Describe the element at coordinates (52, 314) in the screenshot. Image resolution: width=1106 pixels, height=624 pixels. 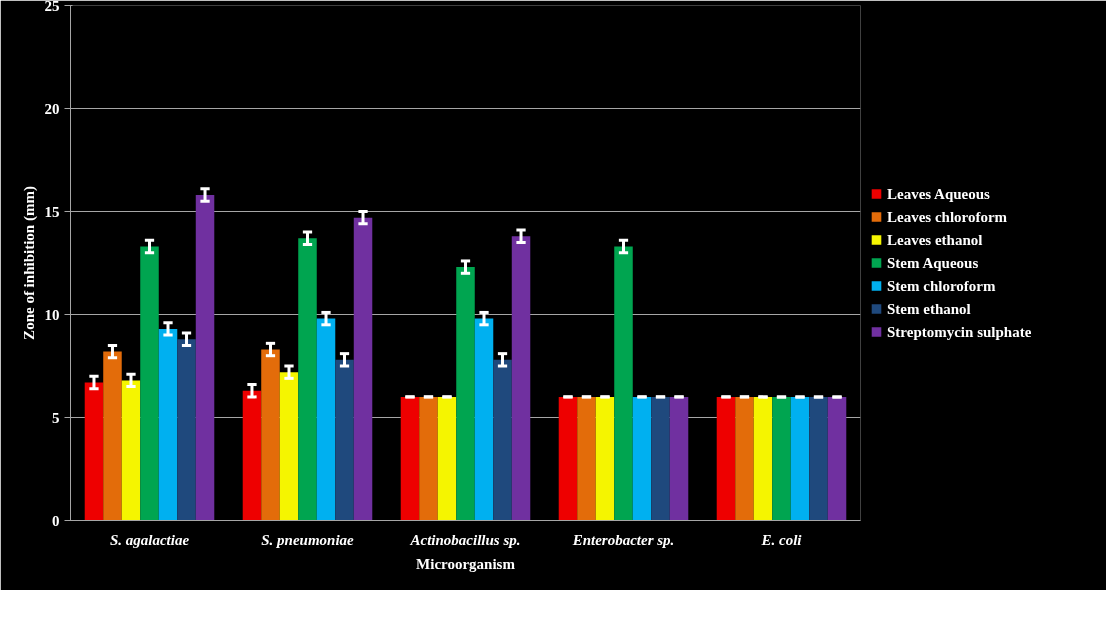
I see `y-tick-label: 10` at that location.